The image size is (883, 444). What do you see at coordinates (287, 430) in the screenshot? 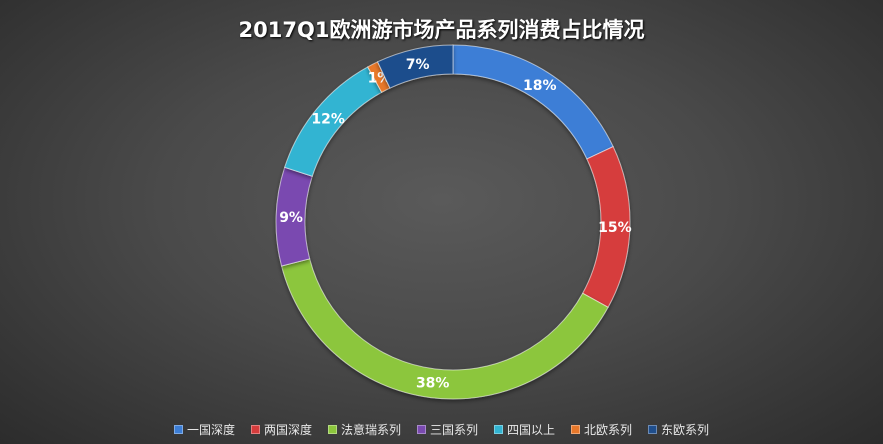
I see `legend-label: 两国深度` at bounding box center [287, 430].